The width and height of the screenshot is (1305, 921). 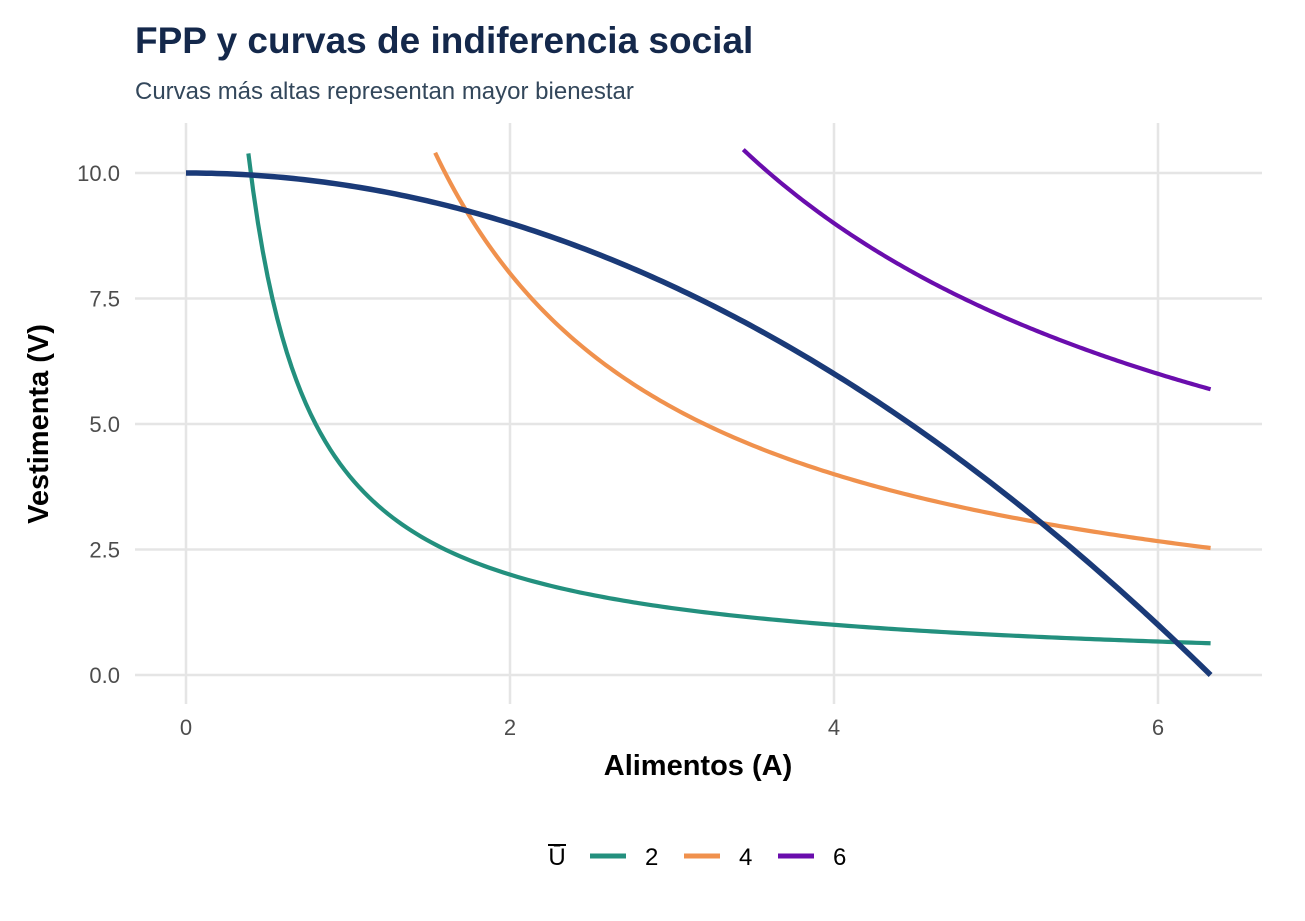 What do you see at coordinates (39, 424) in the screenshot?
I see `y-axis-title: Vestimenta (V)` at bounding box center [39, 424].